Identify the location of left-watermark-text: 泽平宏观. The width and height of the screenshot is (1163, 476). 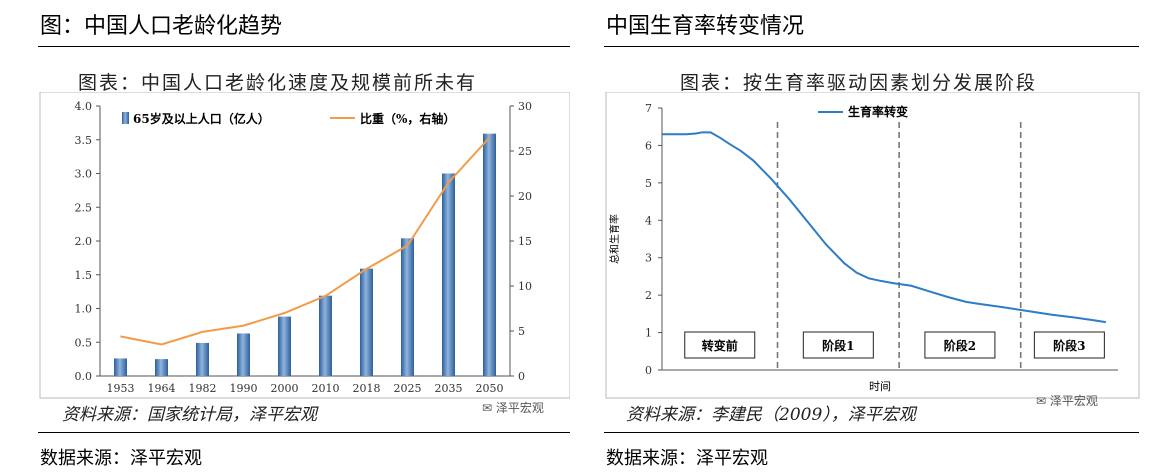
(519, 408).